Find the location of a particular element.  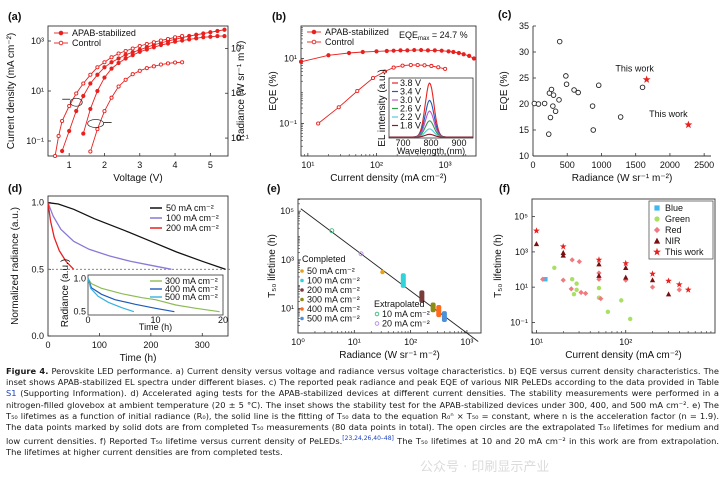

inset-y-title: EL intensity (a.u.) is located at coordinates (382, 107).